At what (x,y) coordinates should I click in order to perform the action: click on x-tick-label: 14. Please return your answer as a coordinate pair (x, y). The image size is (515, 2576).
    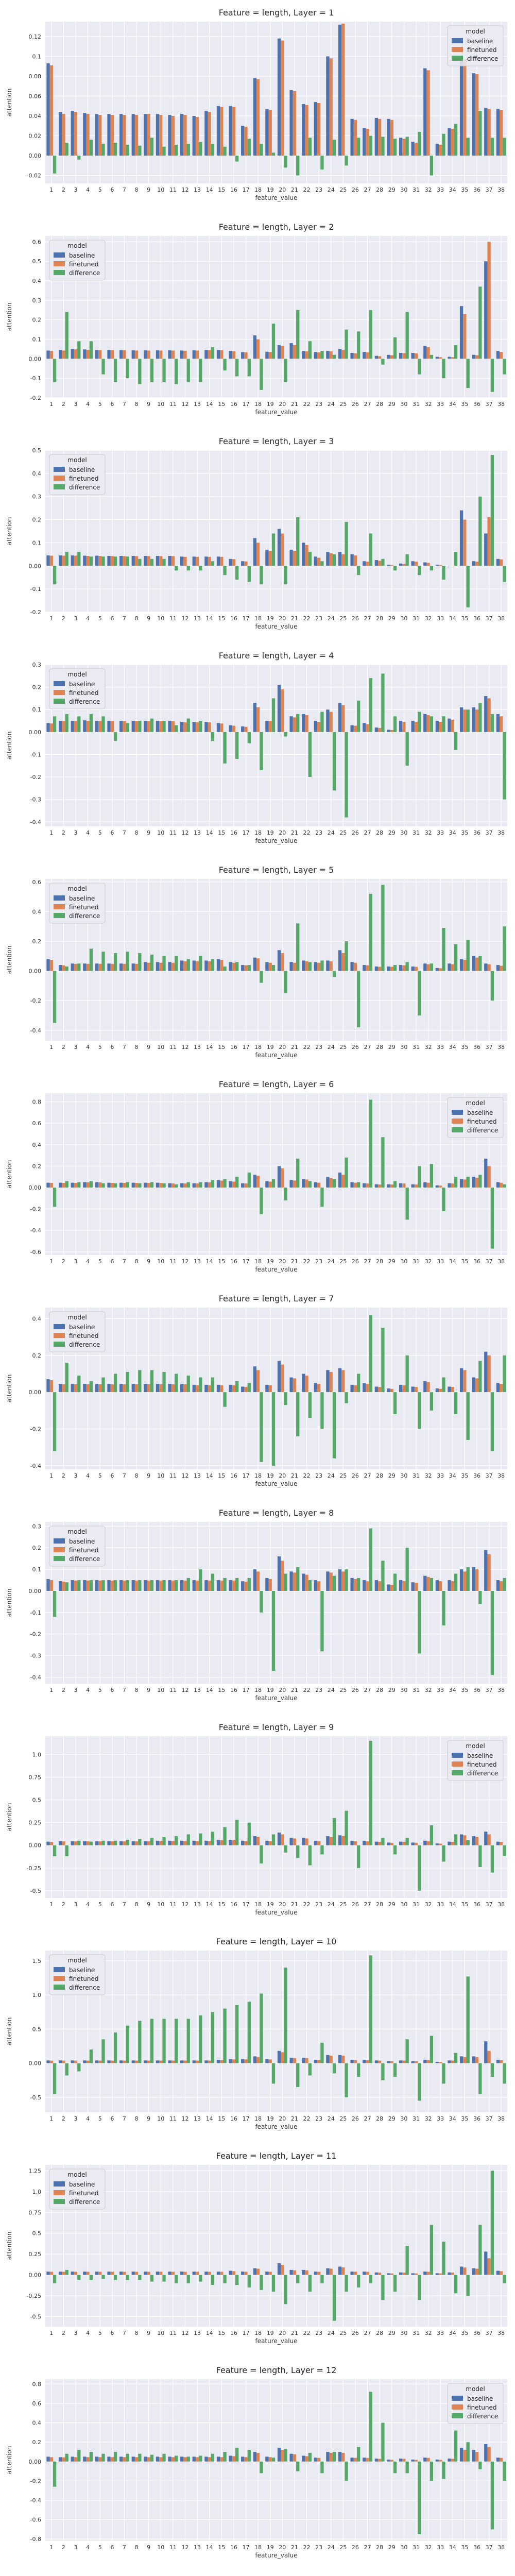
    Looking at the image, I should click on (209, 1047).